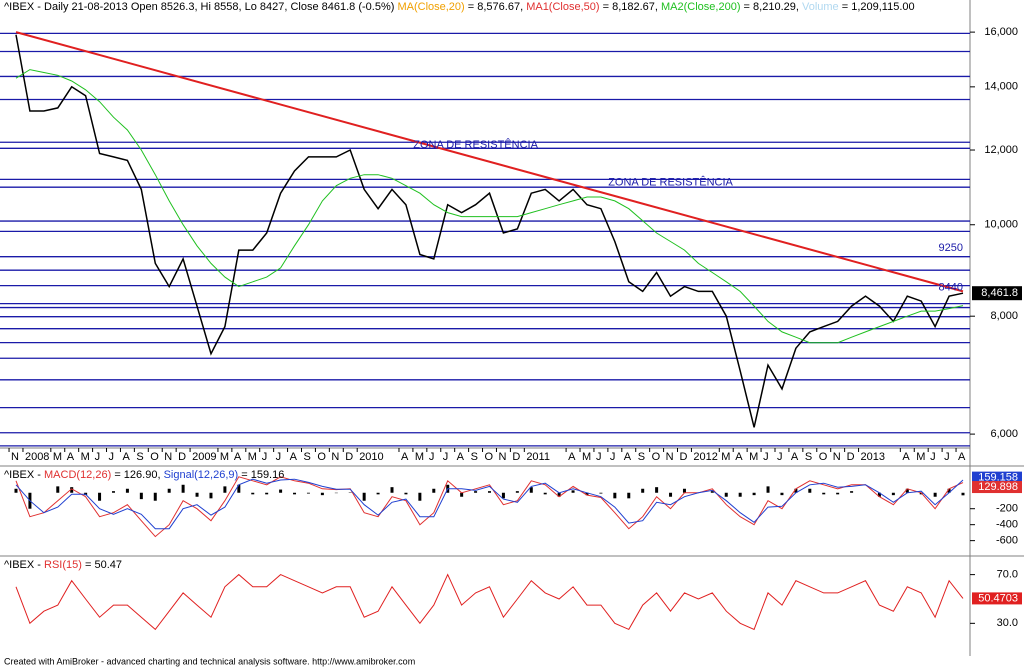  I want to click on x-tick-label: 2009, so click(204, 457).